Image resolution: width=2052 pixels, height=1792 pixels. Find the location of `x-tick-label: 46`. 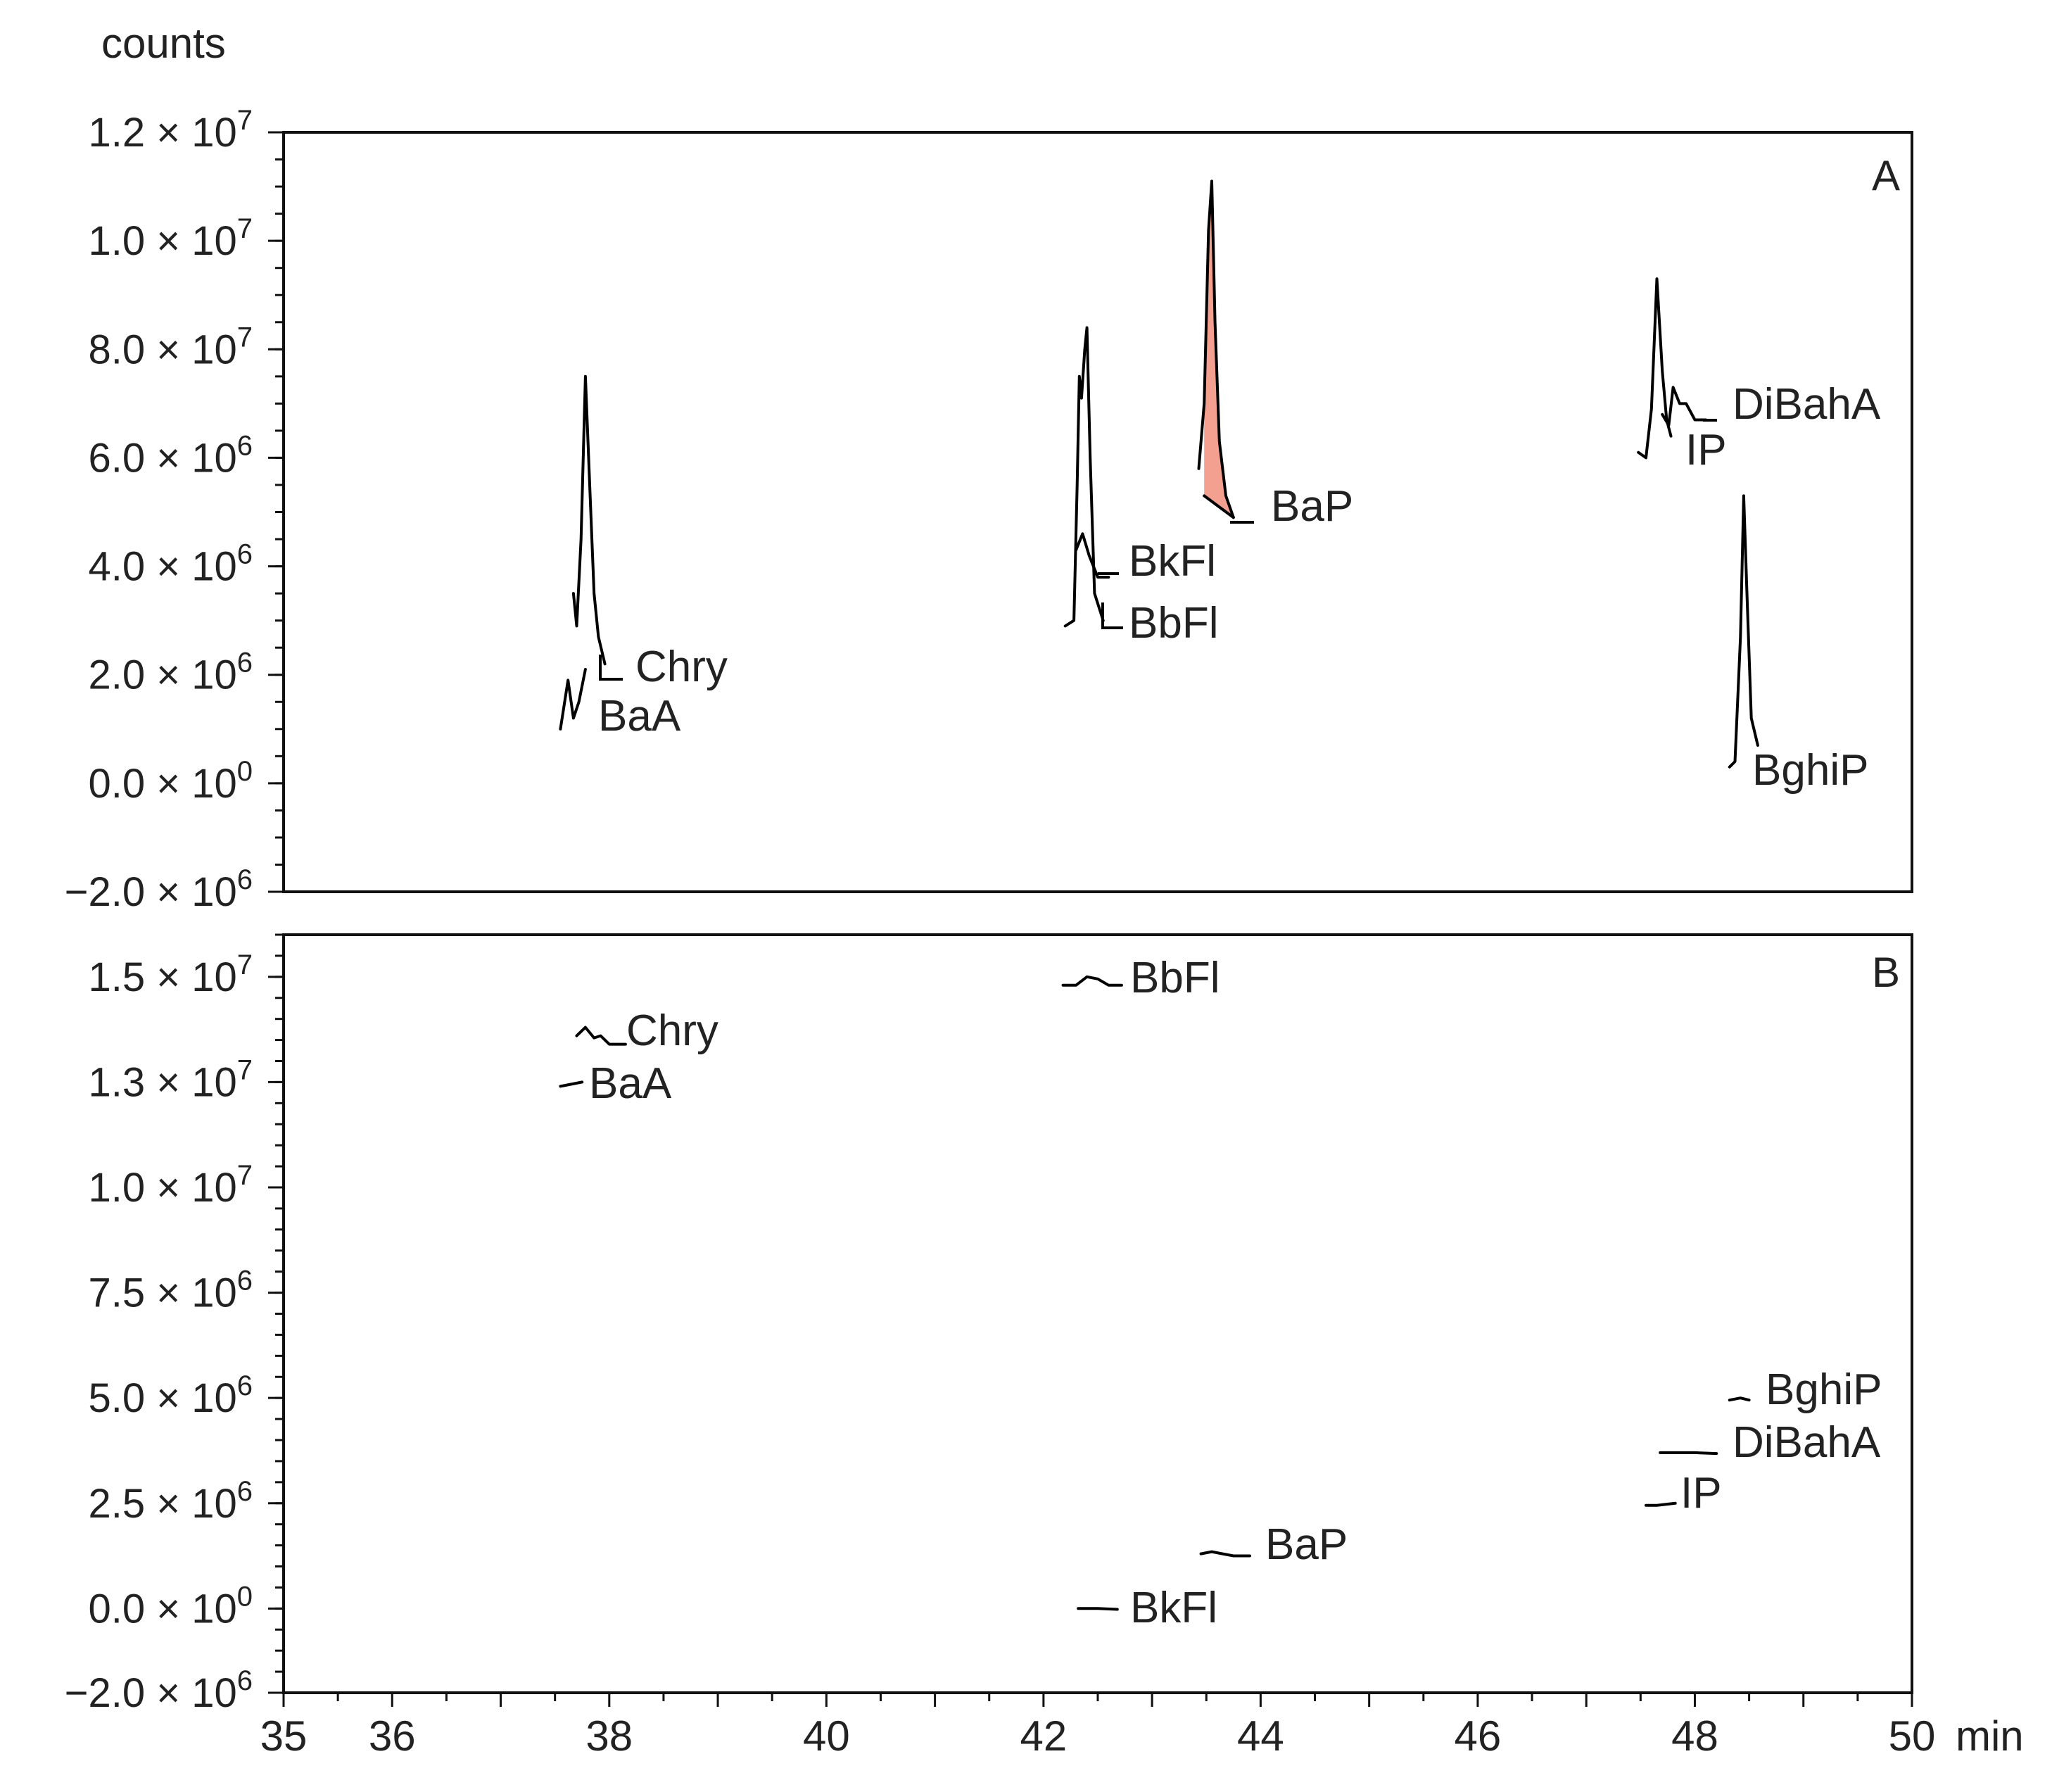

x-tick-label: 46 is located at coordinates (1478, 1736).